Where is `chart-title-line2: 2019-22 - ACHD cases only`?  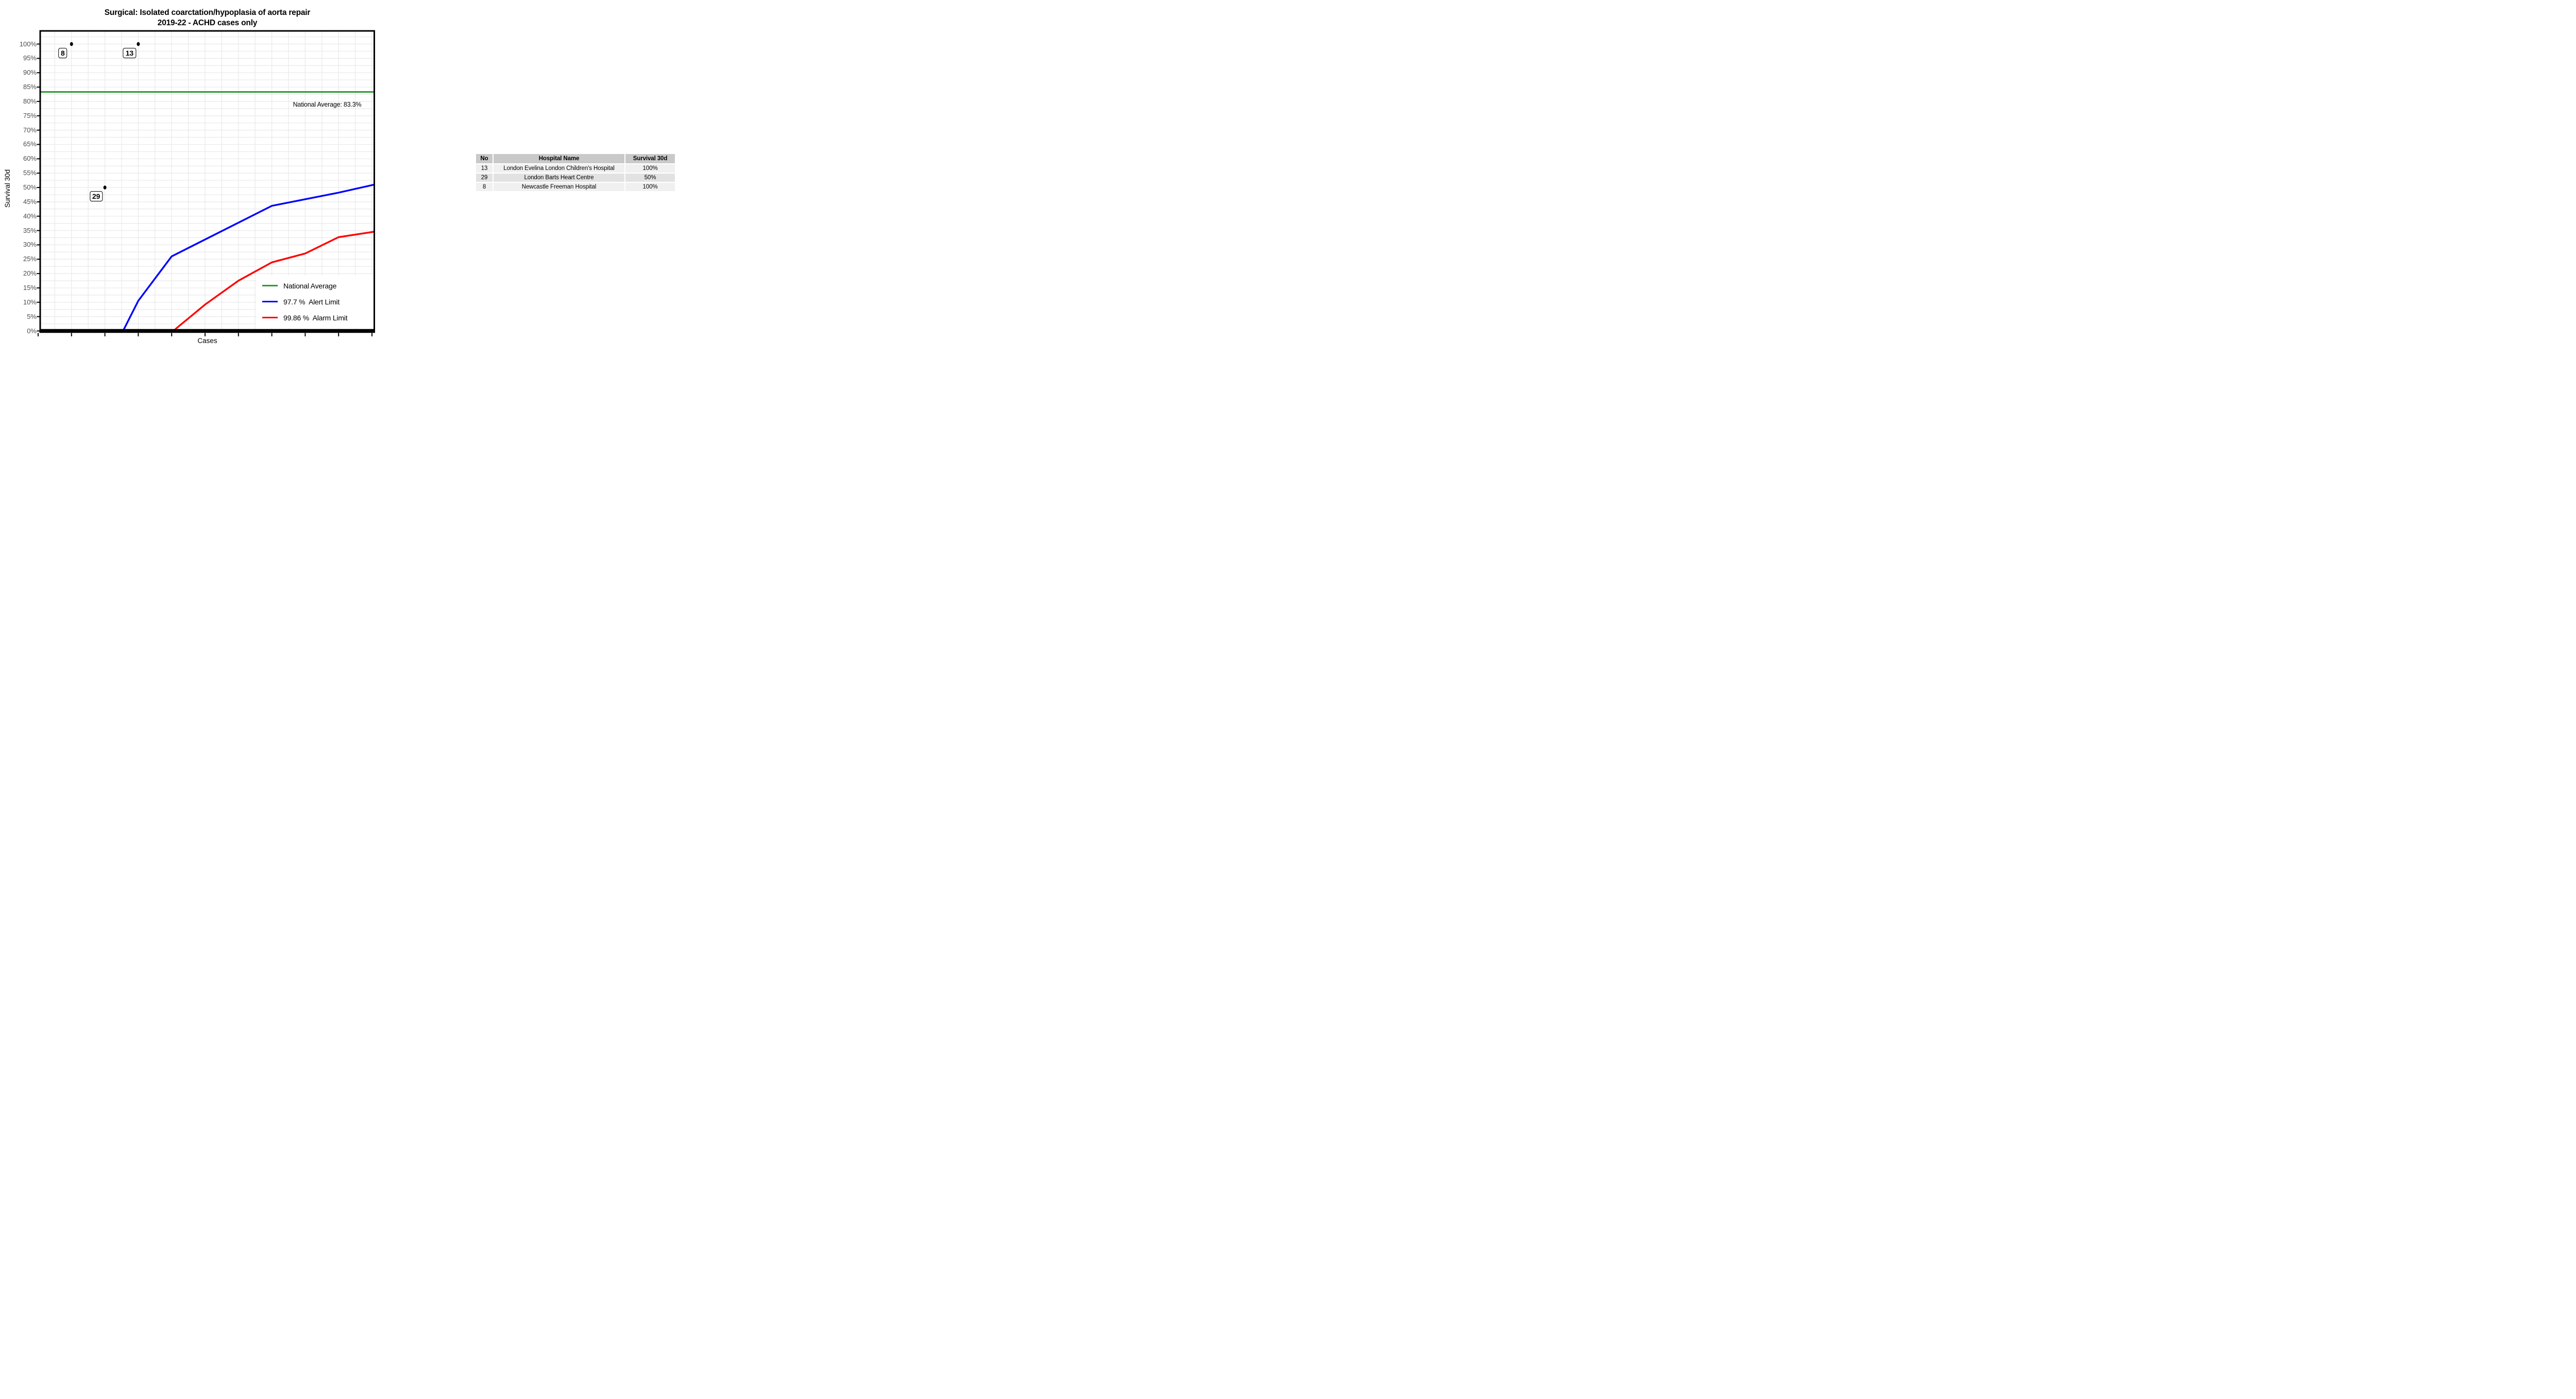
chart-title-line2: 2019-22 - ACHD cases only is located at coordinates (207, 22).